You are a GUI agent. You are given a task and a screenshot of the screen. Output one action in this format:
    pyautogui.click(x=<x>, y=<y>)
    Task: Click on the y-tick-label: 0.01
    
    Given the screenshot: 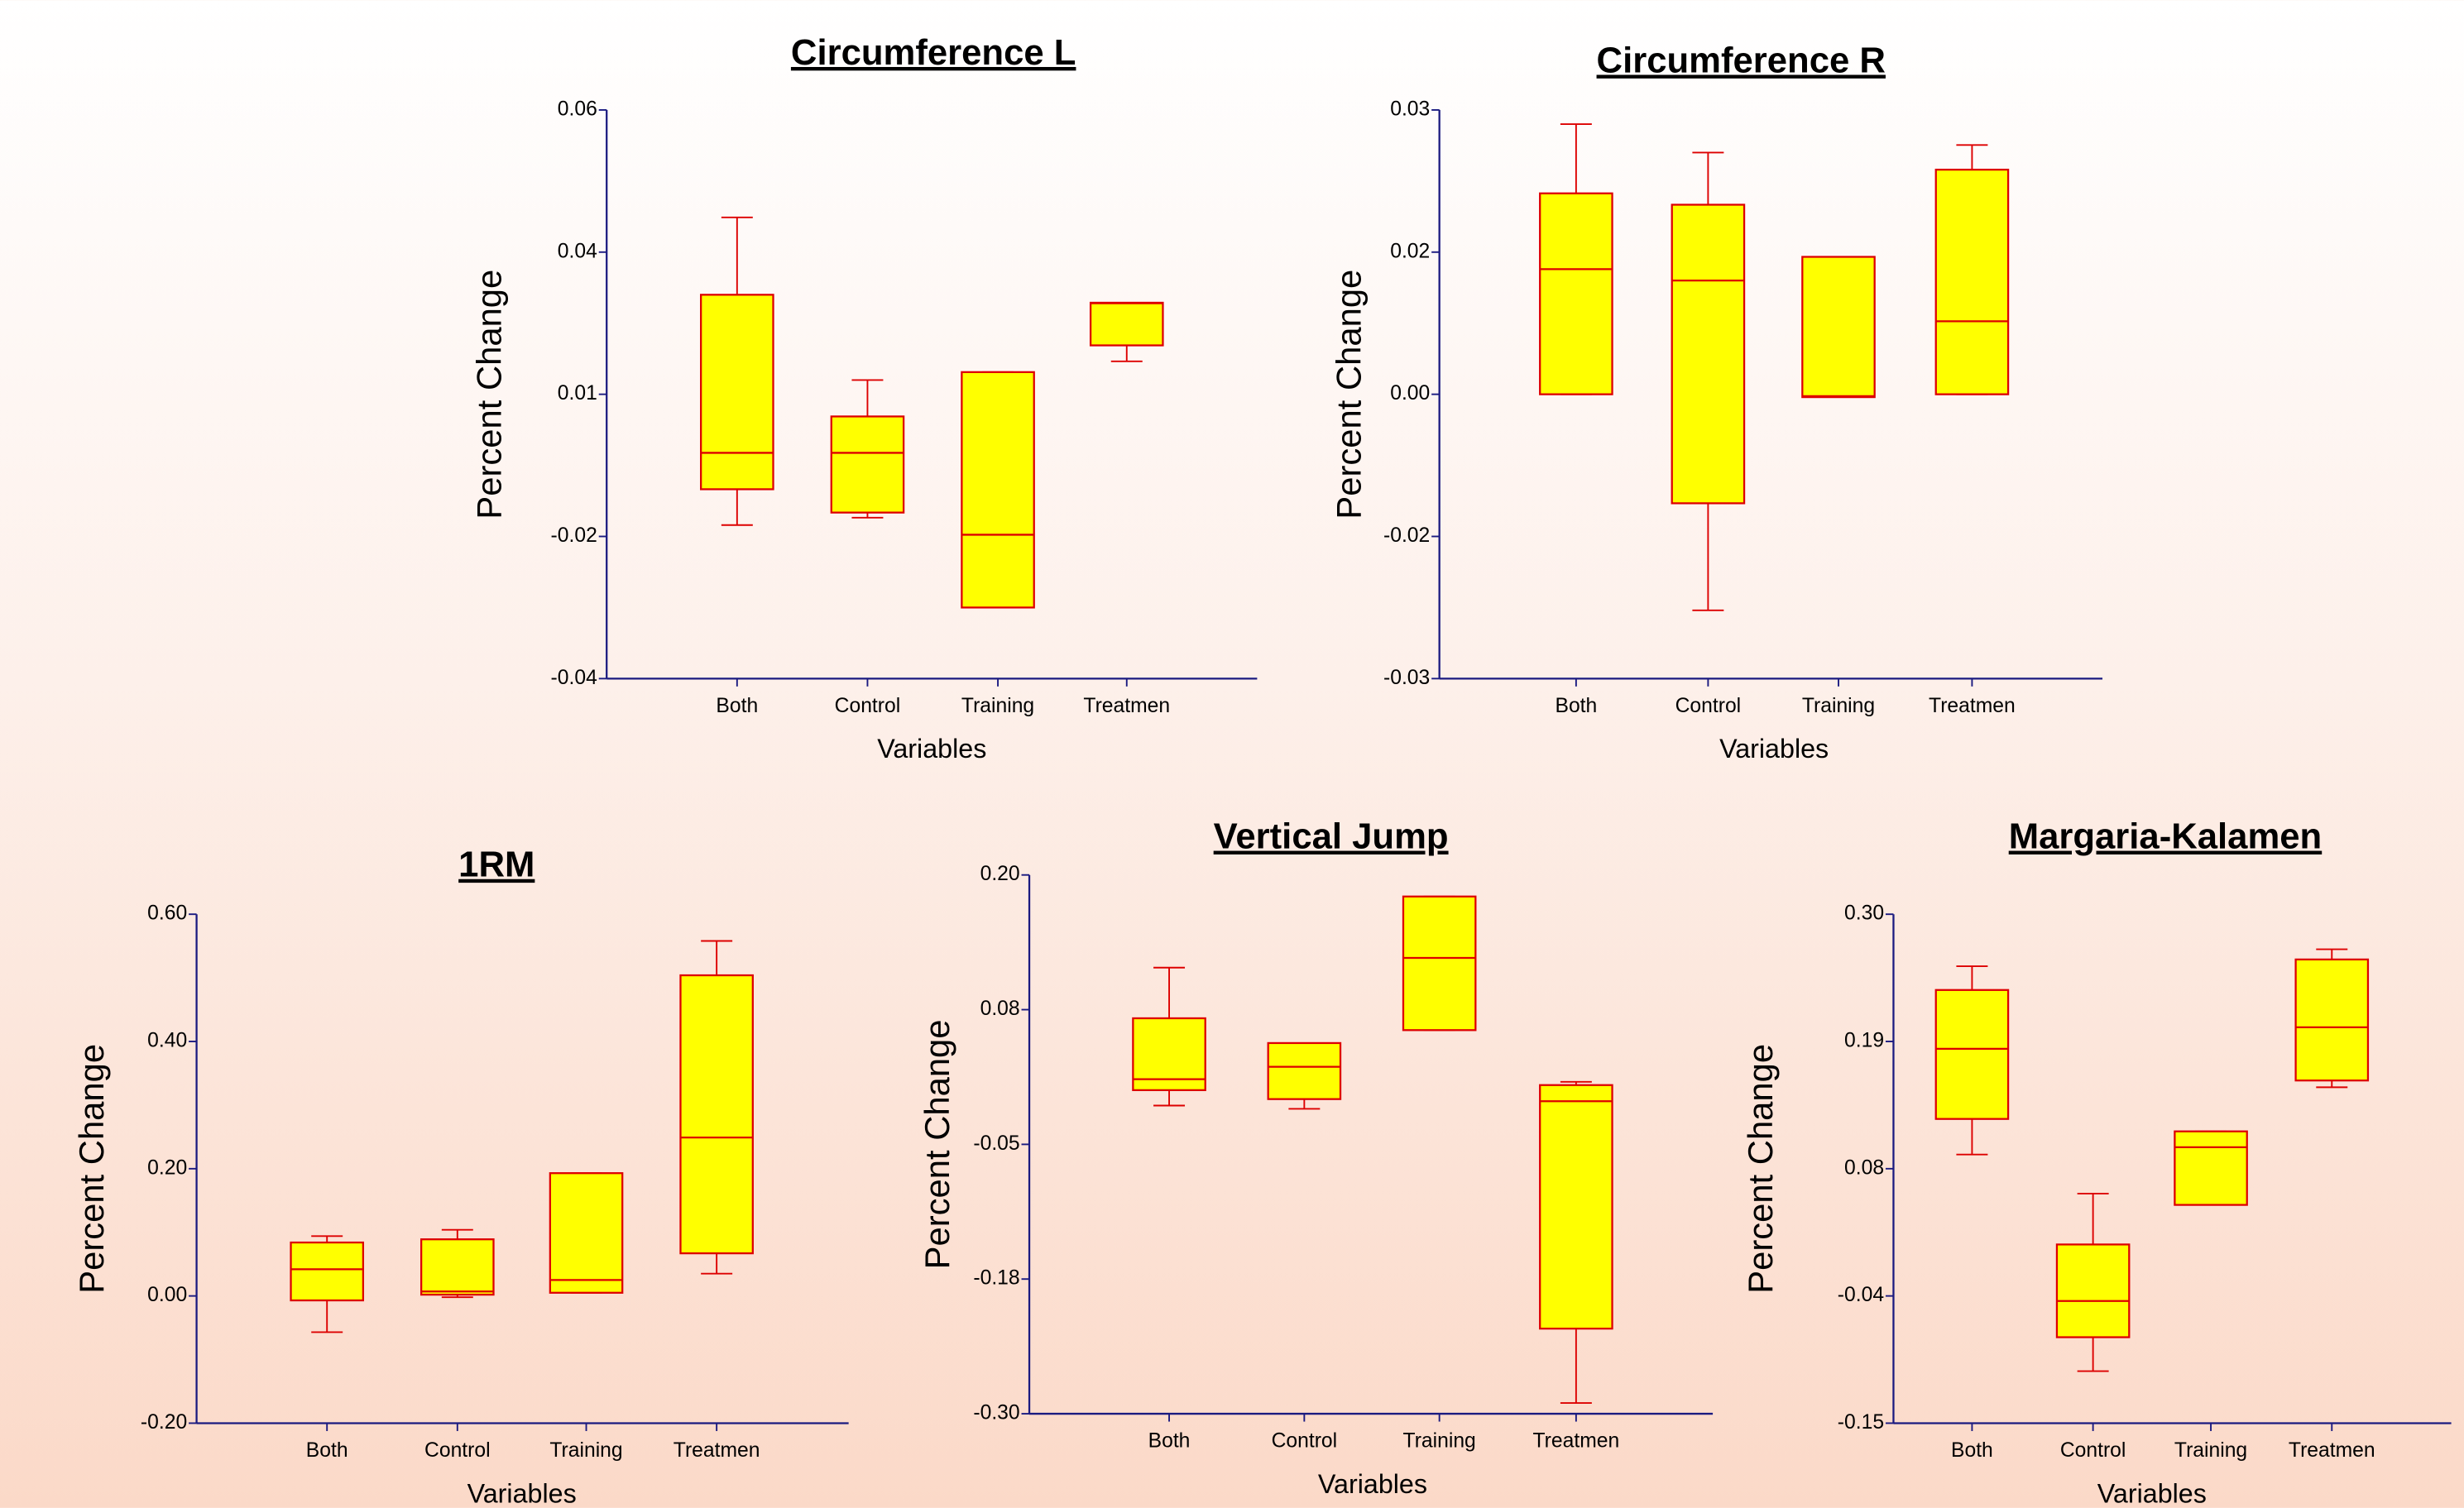 What is the action you would take?
    pyautogui.click(x=577, y=393)
    